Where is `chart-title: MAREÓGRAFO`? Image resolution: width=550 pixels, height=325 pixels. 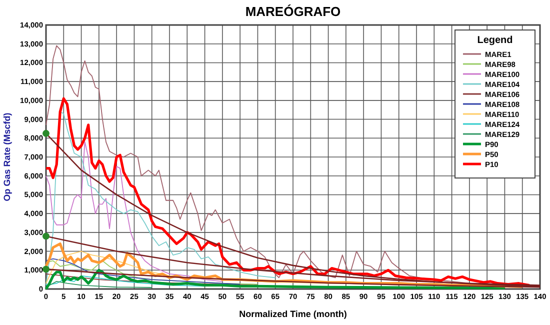 chart-title: MAREÓGRAFO is located at coordinates (293, 11).